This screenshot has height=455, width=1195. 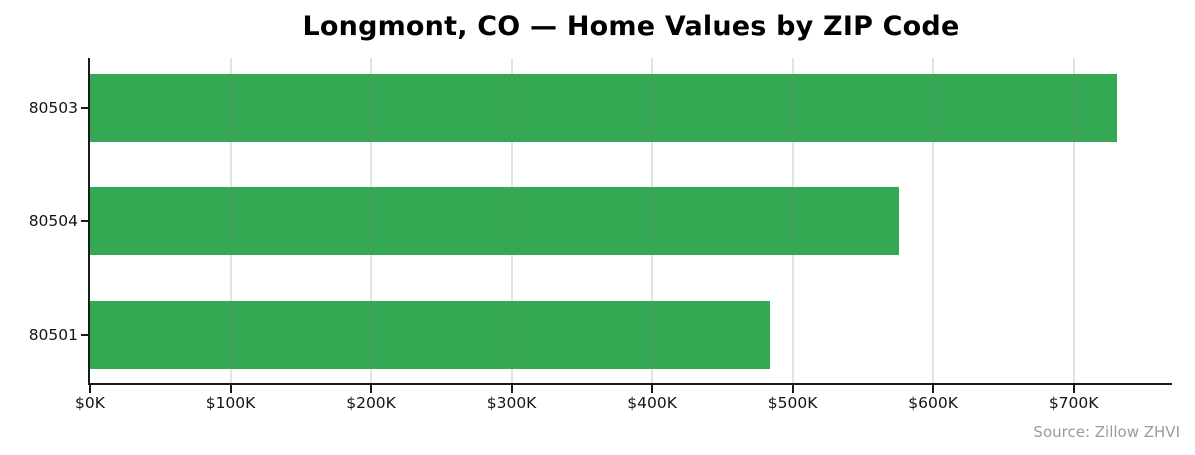 What do you see at coordinates (933, 403) in the screenshot?
I see `x-tick-label: $600K` at bounding box center [933, 403].